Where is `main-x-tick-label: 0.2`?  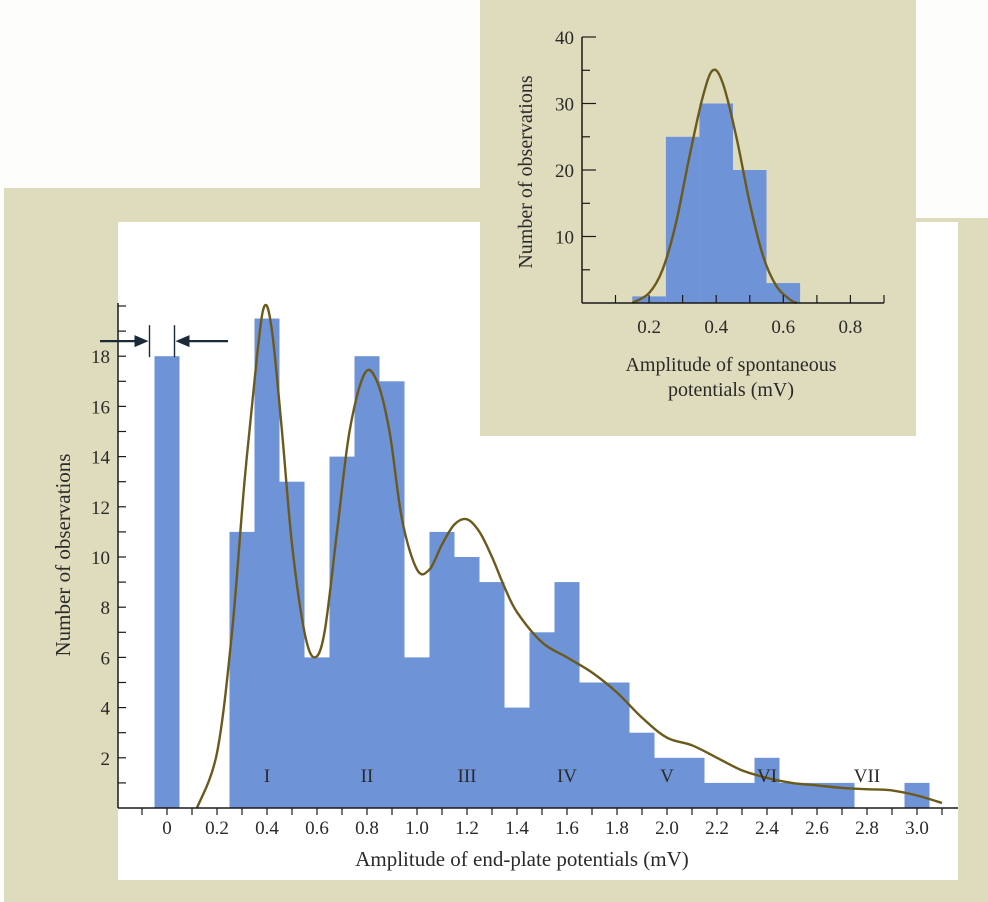 main-x-tick-label: 0.2 is located at coordinates (217, 828).